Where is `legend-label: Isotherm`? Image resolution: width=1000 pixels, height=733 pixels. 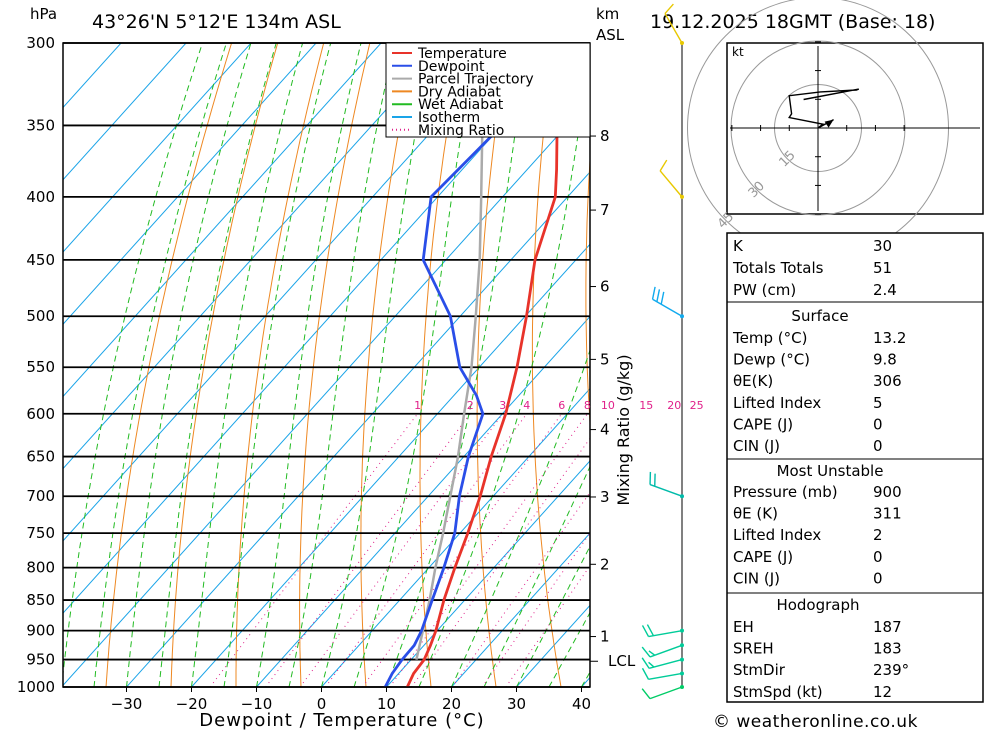
legend-label: Isotherm is located at coordinates (449, 118).